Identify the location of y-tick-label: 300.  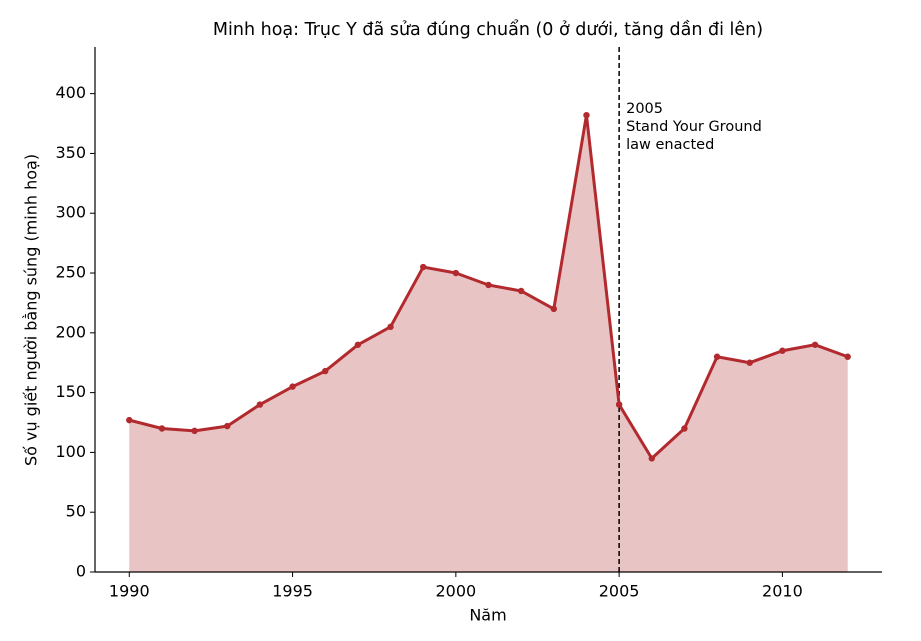
(70, 212).